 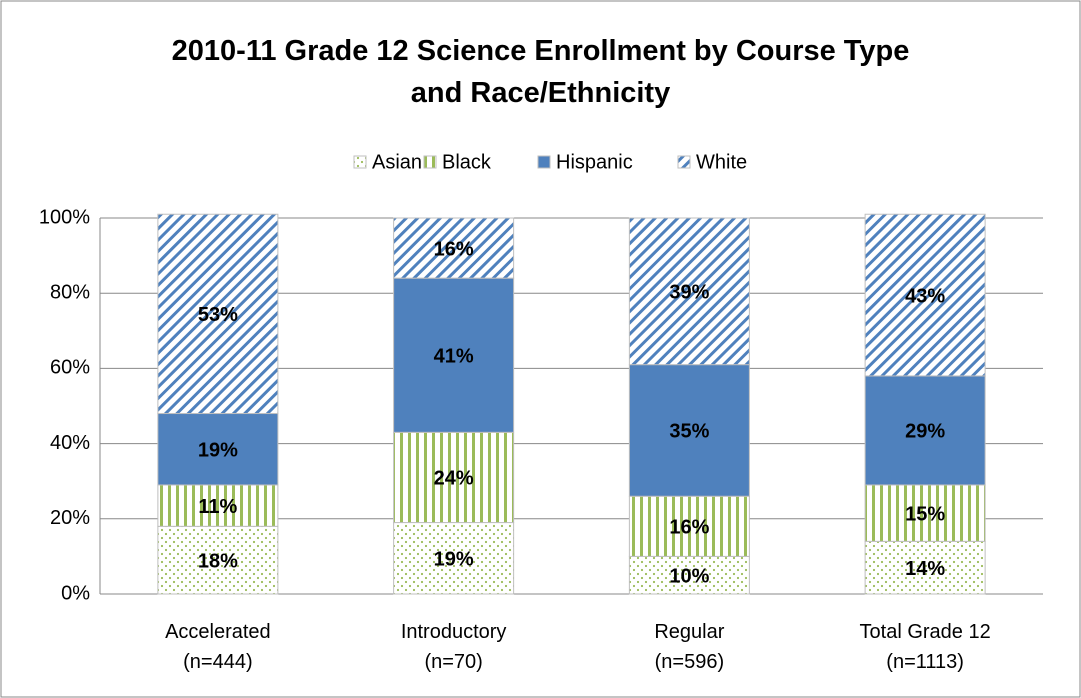 I want to click on data-label: 39%, so click(x=689, y=293).